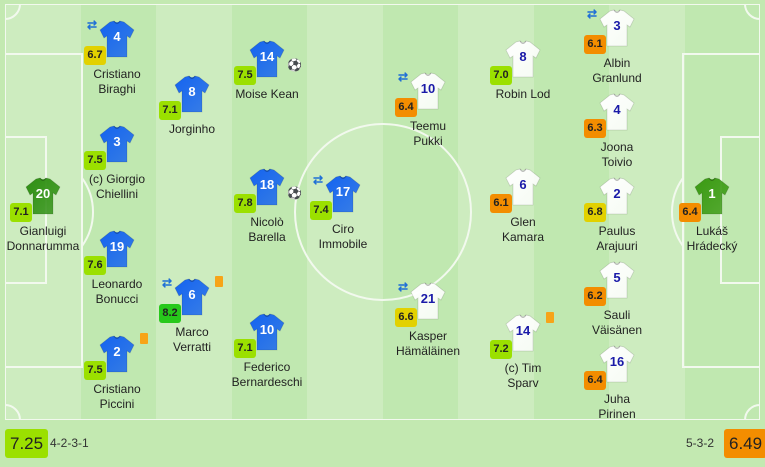  Describe the element at coordinates (117, 163) in the screenshot. I see `home-player: 3 7.5 (c) Giorgio Chiellini` at that location.